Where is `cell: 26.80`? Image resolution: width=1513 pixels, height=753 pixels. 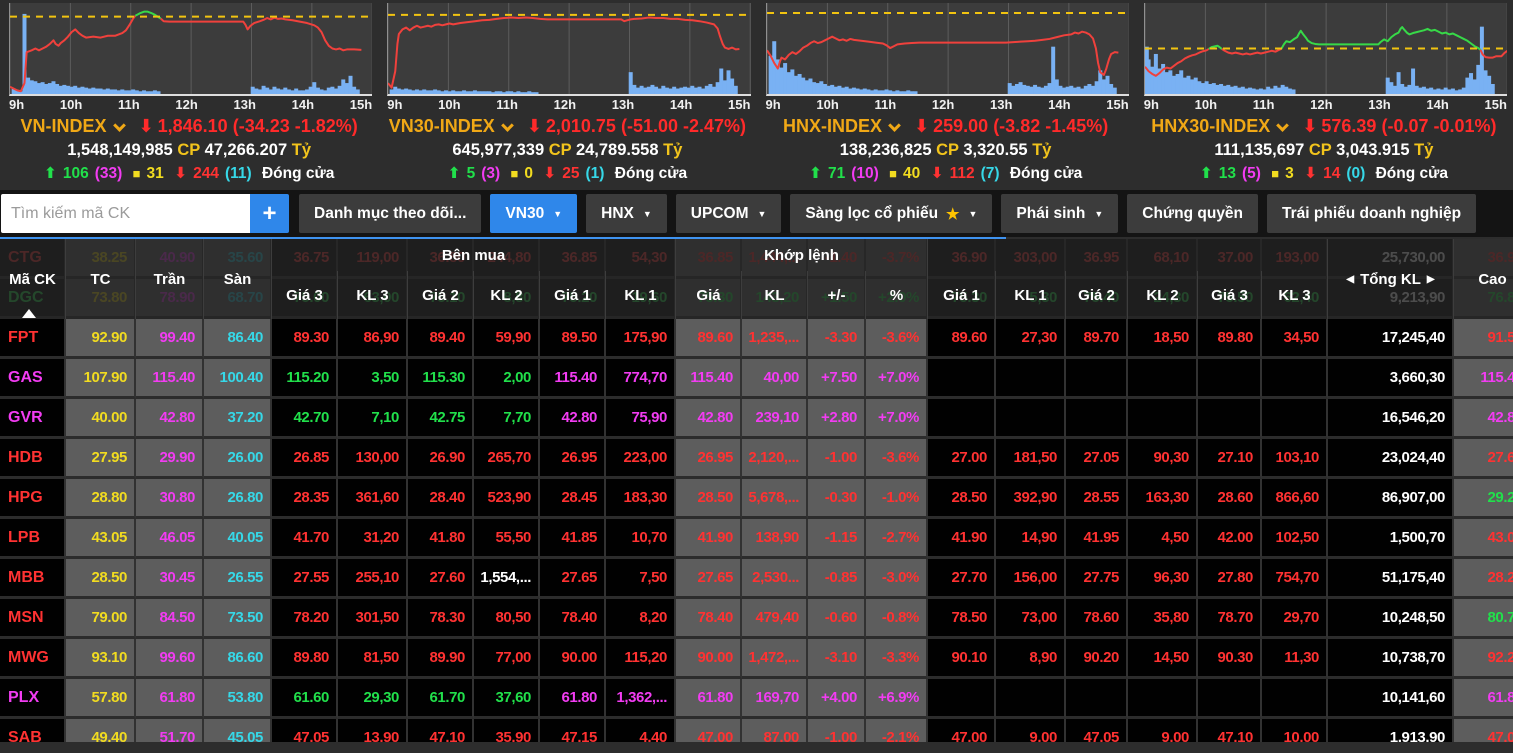 cell: 26.80 is located at coordinates (238, 499).